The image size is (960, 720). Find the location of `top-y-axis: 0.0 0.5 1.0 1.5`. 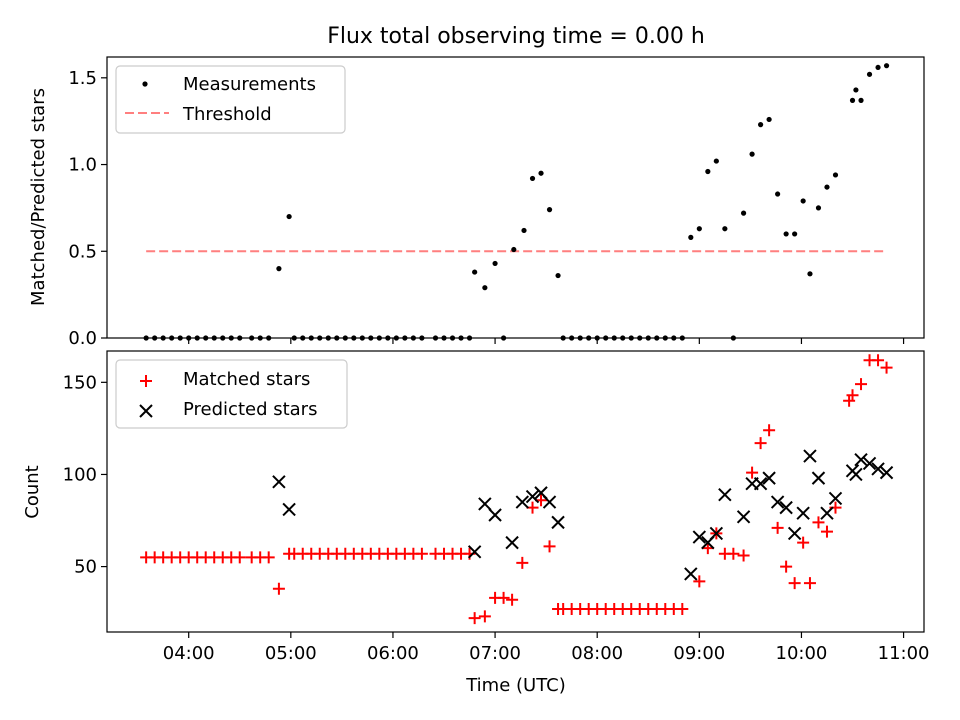

top-y-axis: 0.0 0.5 1.0 1.5 is located at coordinates (87, 208).